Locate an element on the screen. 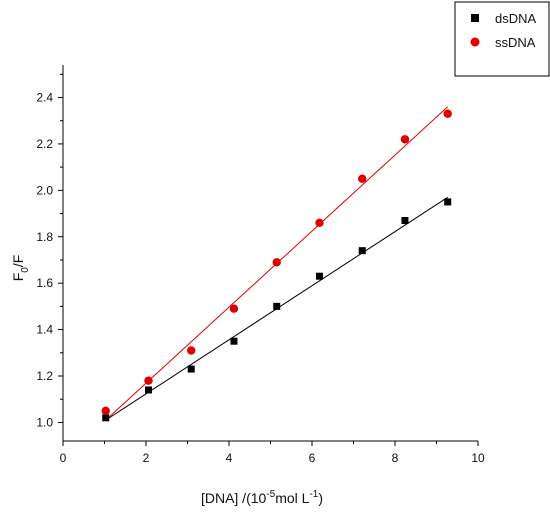 Image resolution: width=550 pixels, height=518 pixels. x-tick-label: 8 is located at coordinates (395, 458).